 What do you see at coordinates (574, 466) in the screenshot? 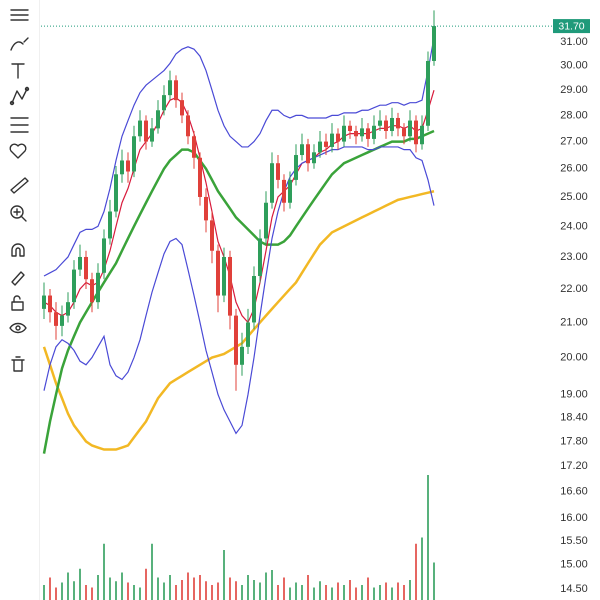
I see `y-tick-label: 17.20` at bounding box center [574, 466].